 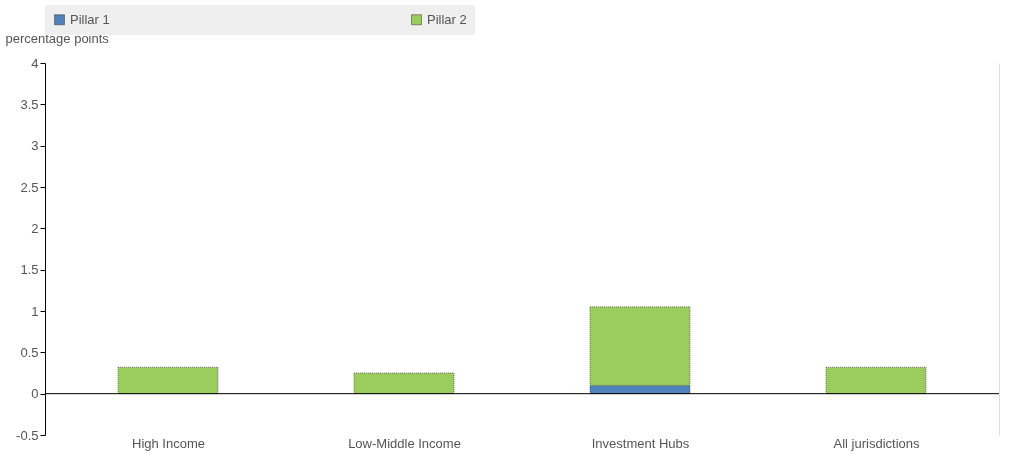 I want to click on y-tick-label: 2.5, so click(x=29, y=187).